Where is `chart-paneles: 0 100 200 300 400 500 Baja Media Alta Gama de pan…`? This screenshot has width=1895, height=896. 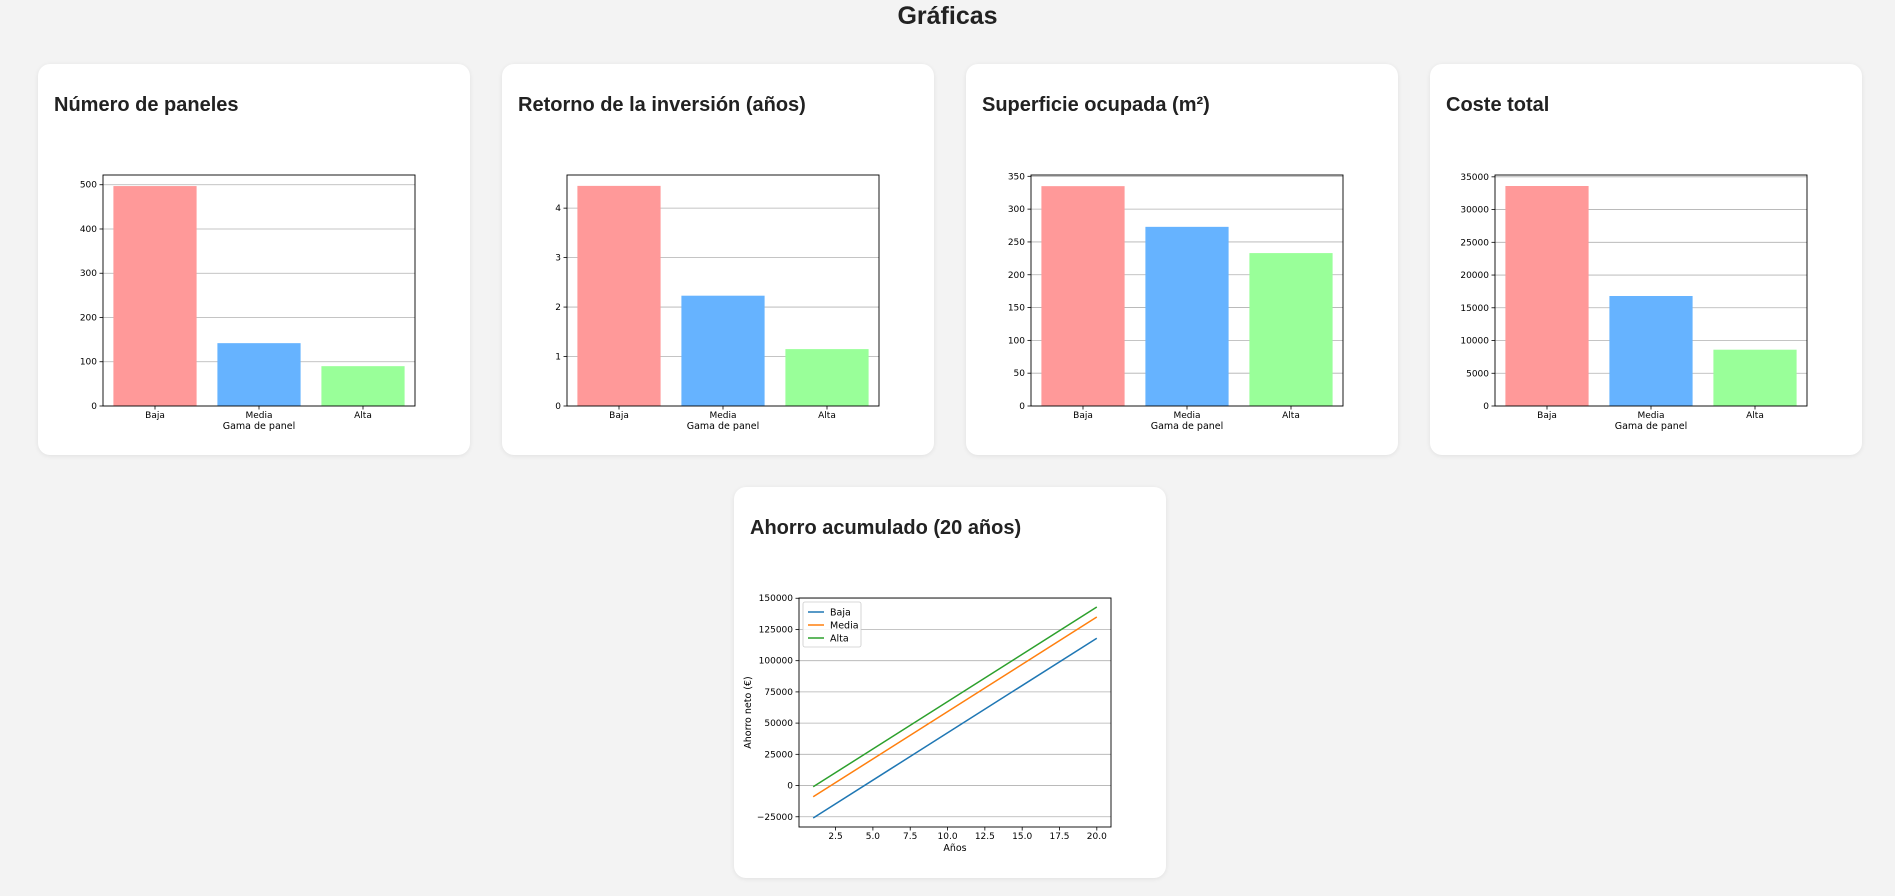
chart-paneles: 0 100 200 300 400 500 Baja Media Alta Gama de pan… is located at coordinates (248, 303).